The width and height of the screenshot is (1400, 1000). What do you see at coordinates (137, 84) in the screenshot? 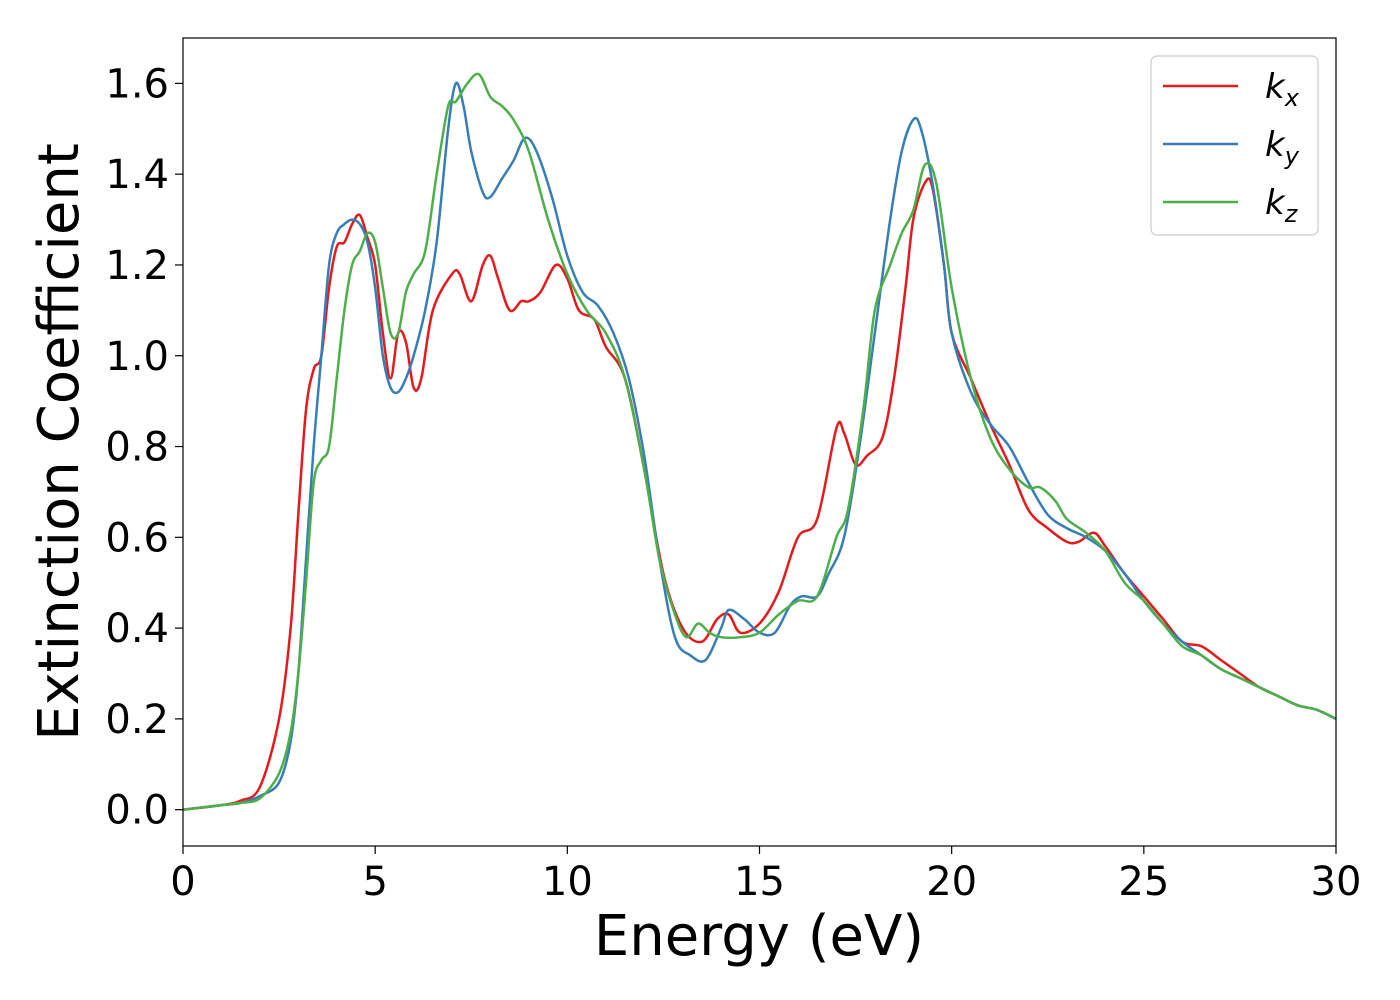
I see `y-tick-label: 1.6` at bounding box center [137, 84].